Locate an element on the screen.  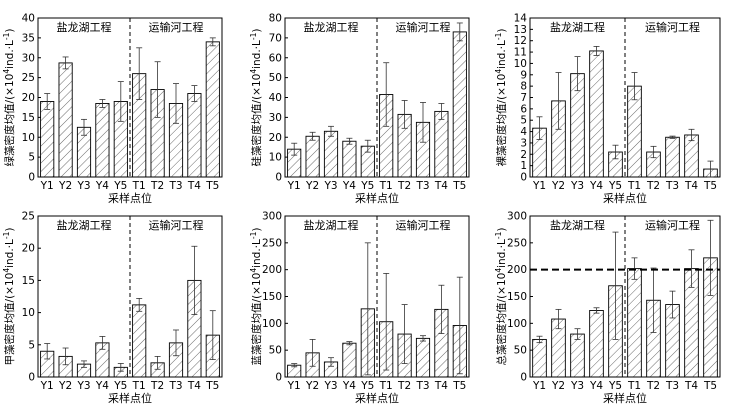
y-axis-label-part: 绿藻密度均值 is located at coordinates (9, 134).